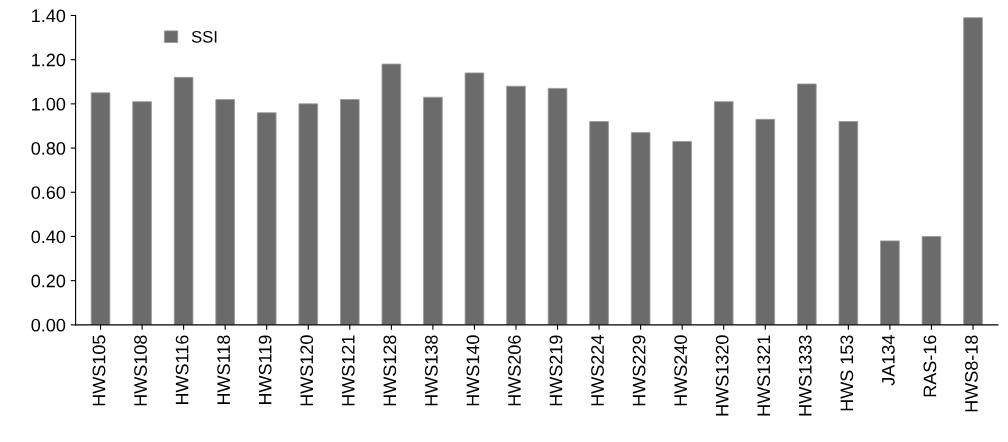  I want to click on x-tick-label: HWS108, so click(140, 370).